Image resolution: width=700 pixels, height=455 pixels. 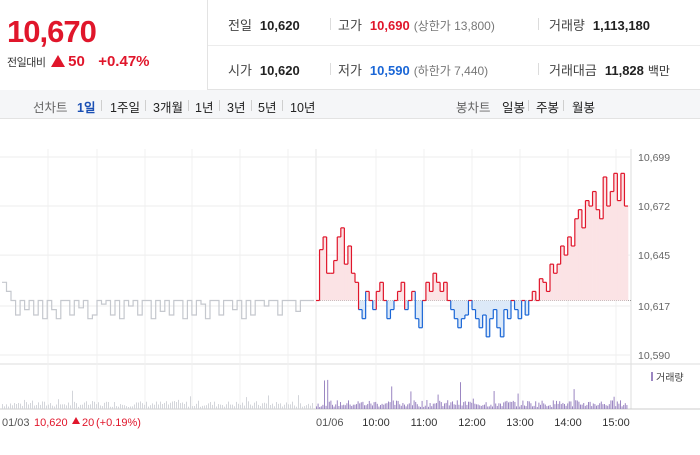 What do you see at coordinates (514, 108) in the screenshot?
I see `tab-daily: 일봉` at bounding box center [514, 108].